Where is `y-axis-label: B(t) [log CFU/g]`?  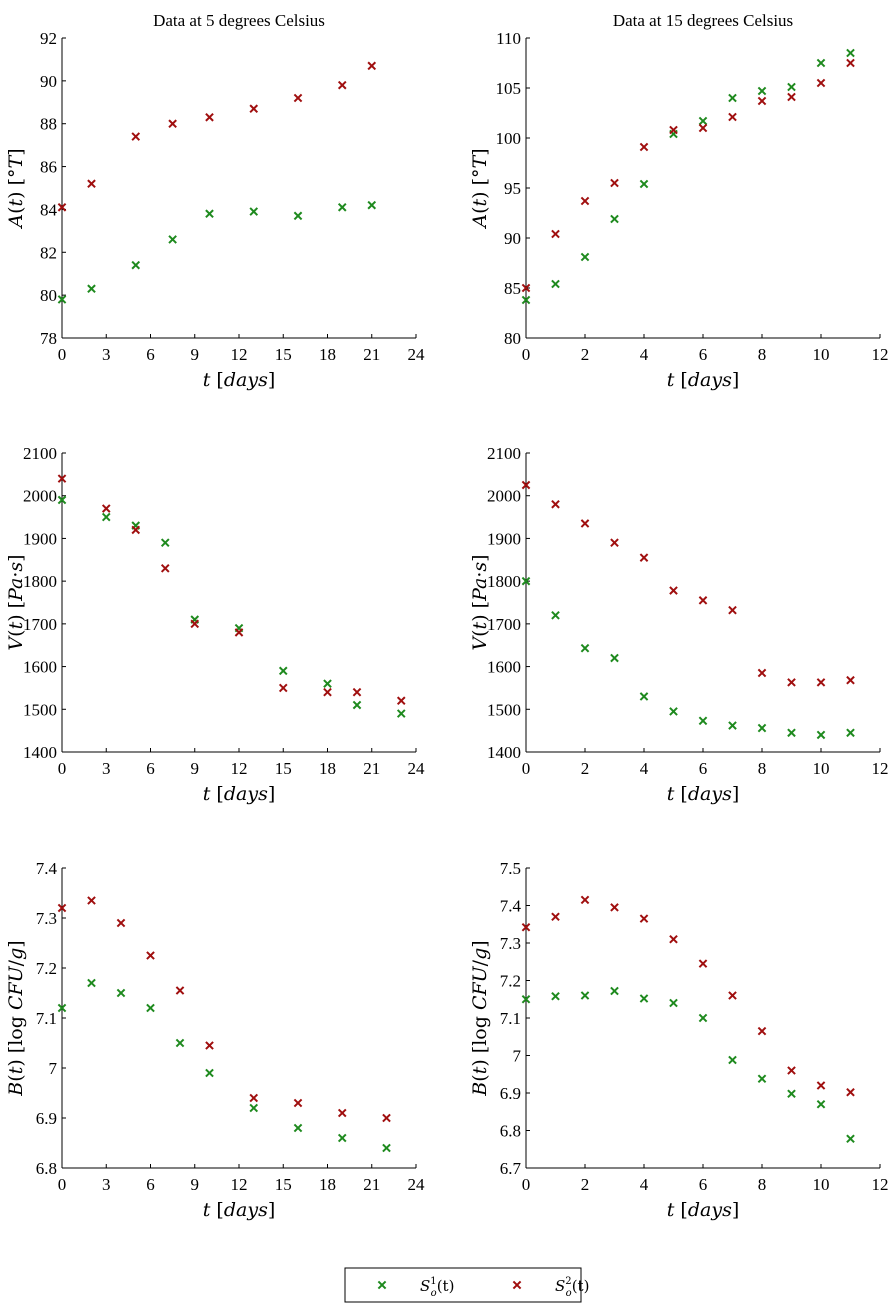 y-axis-label: B(t) [log CFU/g] is located at coordinates (16, 1018).